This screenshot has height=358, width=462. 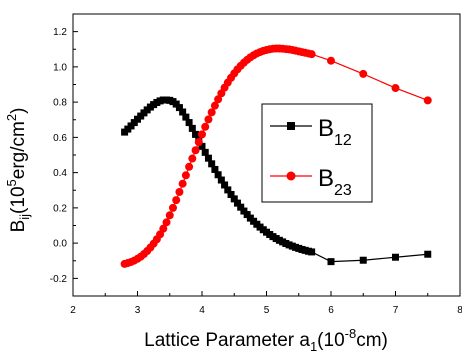 I want to click on x-axis-title: Lattice Parameter a1(10-8cm), so click(x=266, y=340).